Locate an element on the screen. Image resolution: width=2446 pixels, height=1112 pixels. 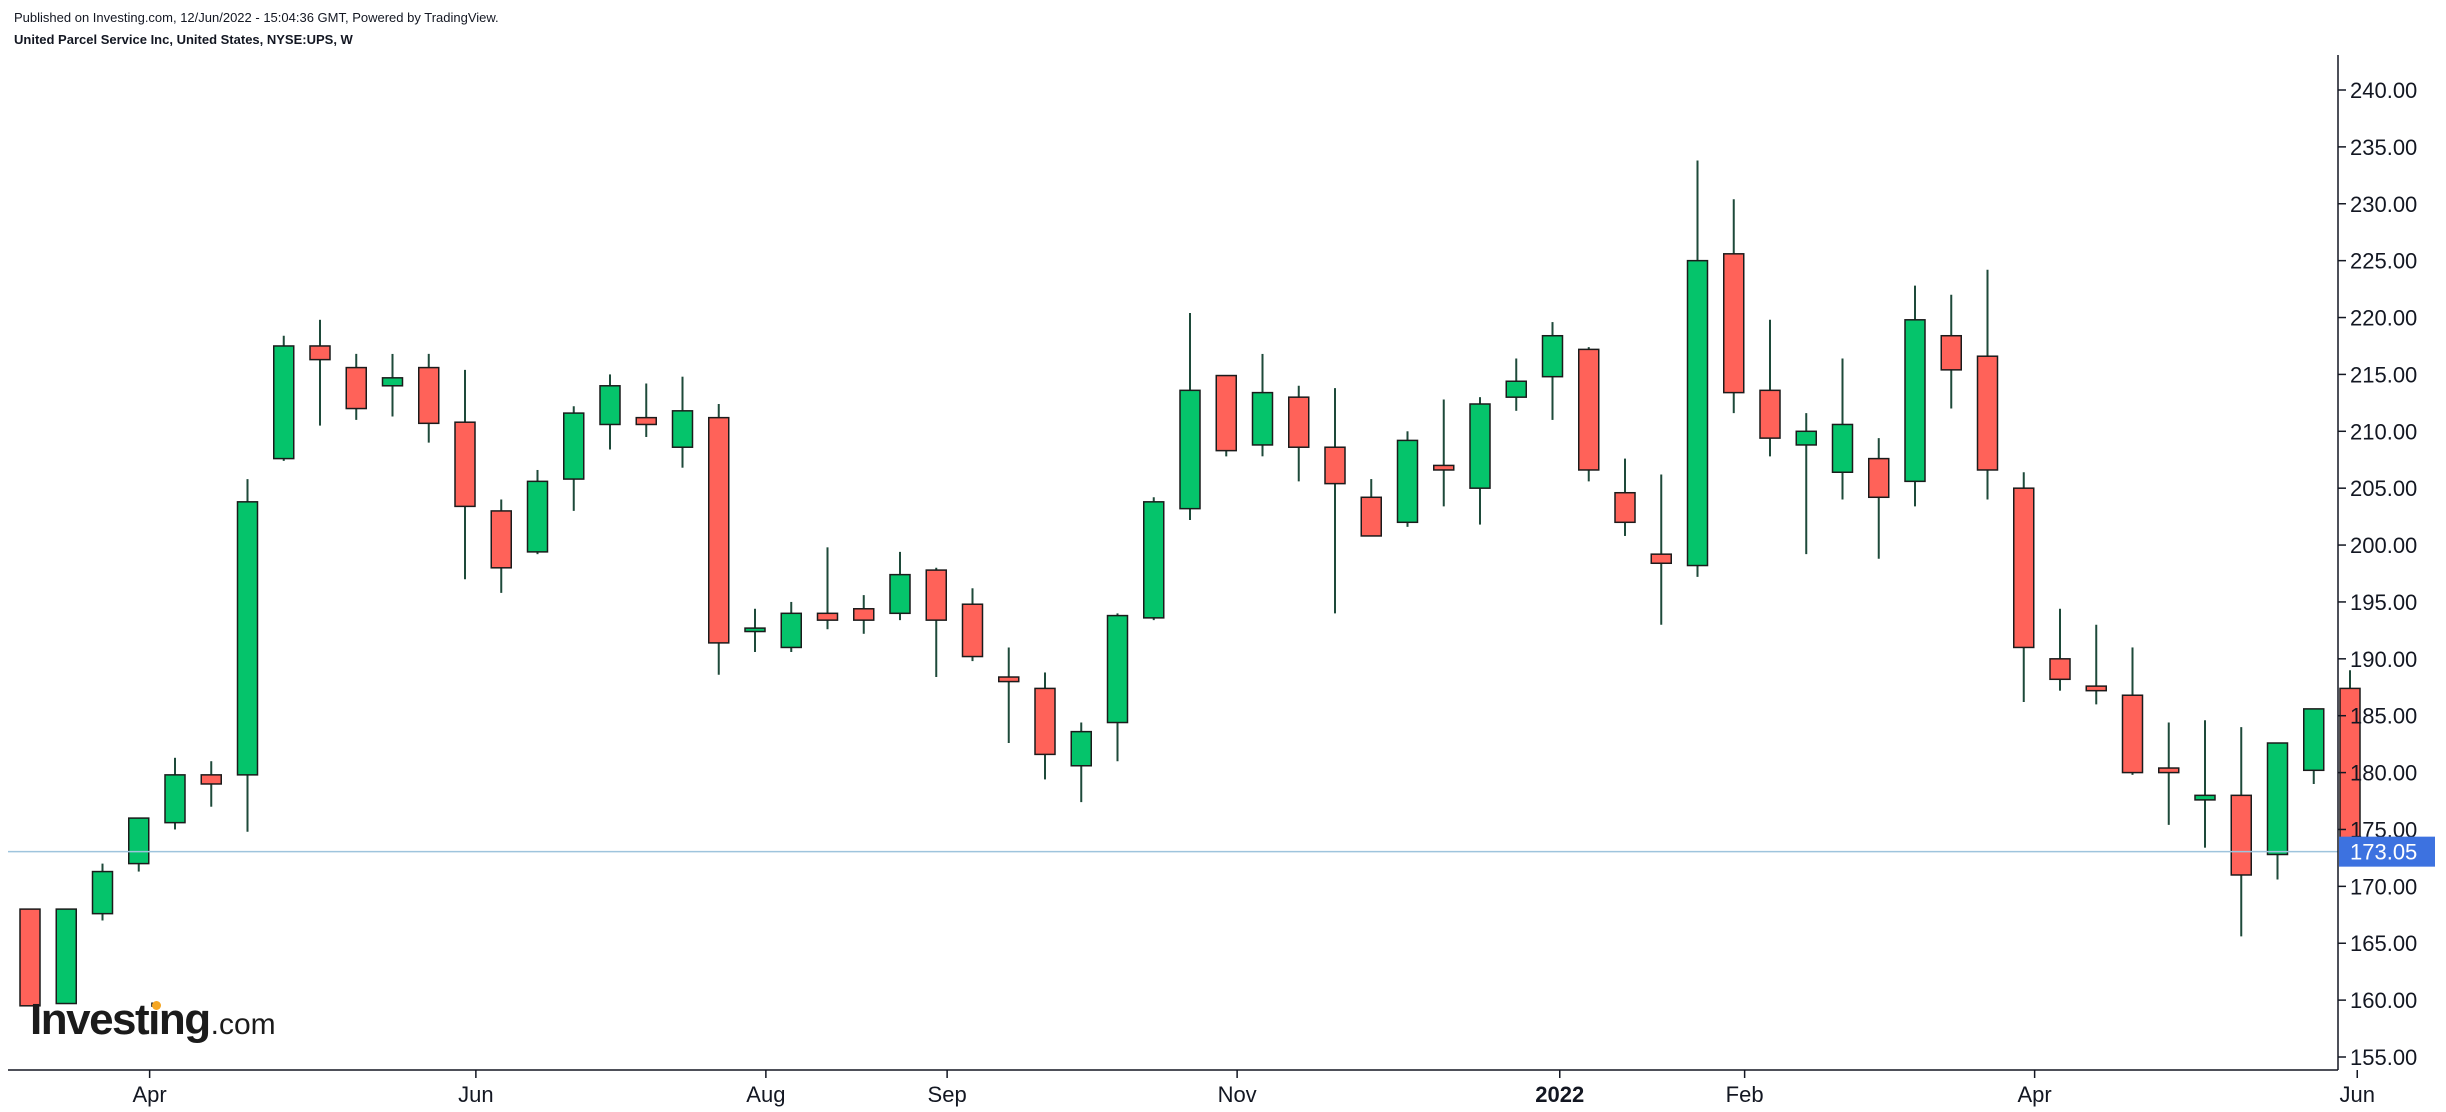
y-tick-label: 185.00 is located at coordinates (2383, 716).